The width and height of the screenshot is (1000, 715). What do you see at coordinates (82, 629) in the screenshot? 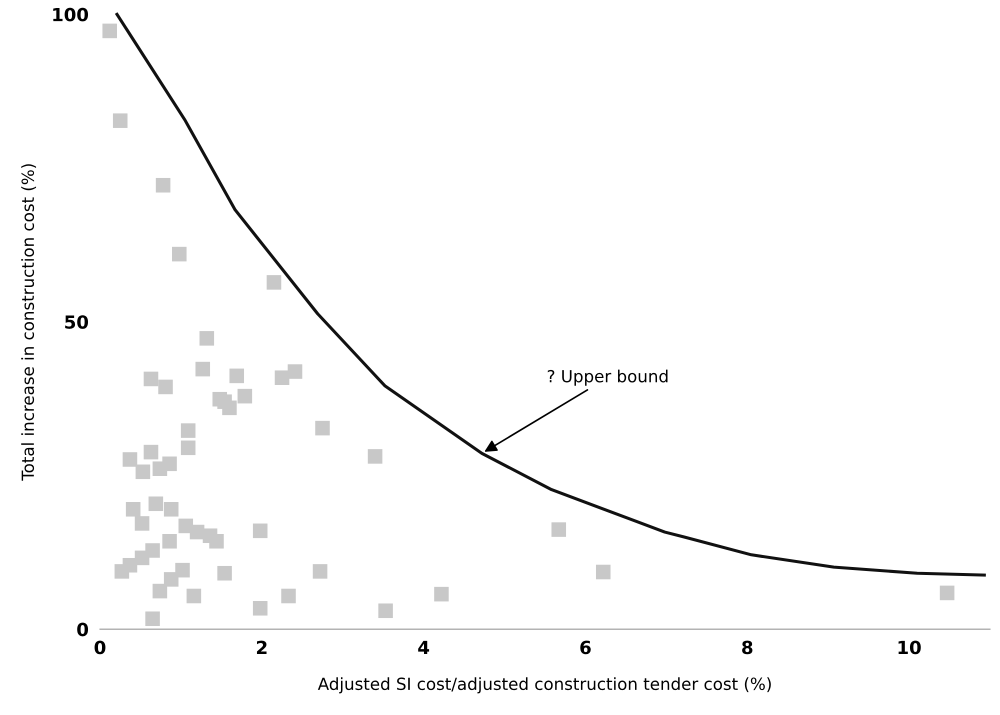
I see `y-tick-label: 0` at bounding box center [82, 629].